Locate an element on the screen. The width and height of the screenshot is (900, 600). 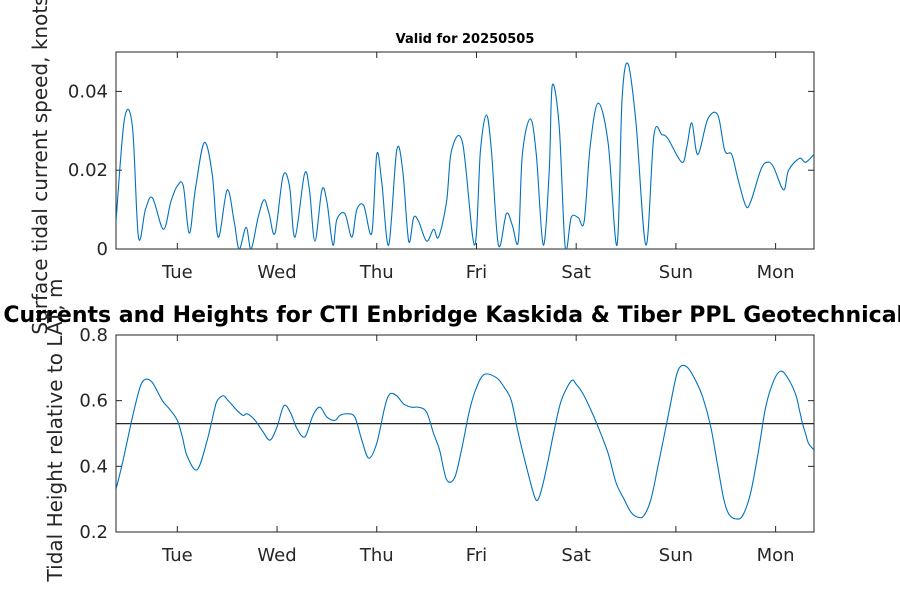
height-y-tick-label: 0.6 is located at coordinates (93, 401).